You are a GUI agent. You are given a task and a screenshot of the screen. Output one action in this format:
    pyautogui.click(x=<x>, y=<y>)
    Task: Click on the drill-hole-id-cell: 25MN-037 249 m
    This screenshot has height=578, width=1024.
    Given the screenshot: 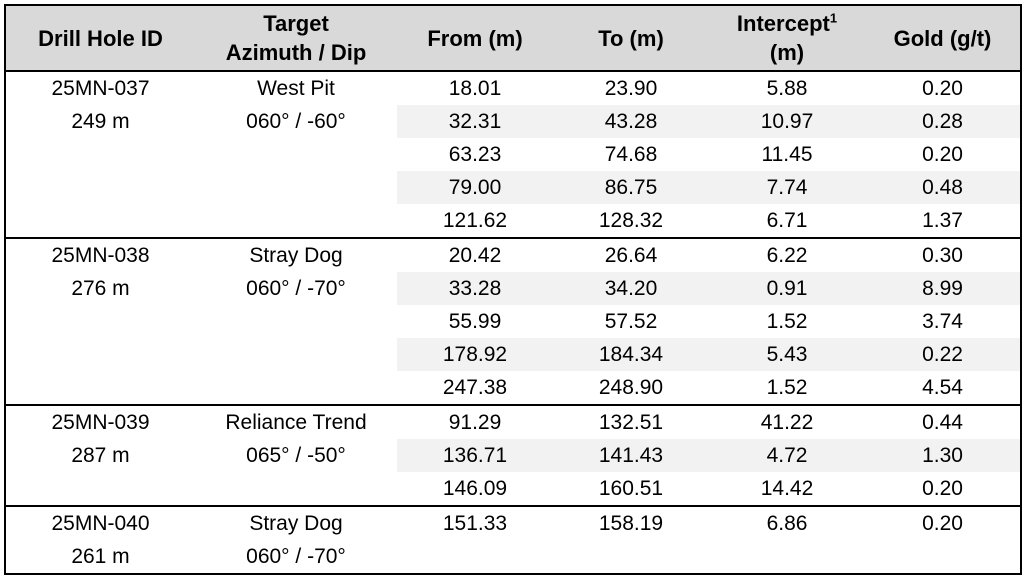 What is the action you would take?
    pyautogui.click(x=100, y=154)
    